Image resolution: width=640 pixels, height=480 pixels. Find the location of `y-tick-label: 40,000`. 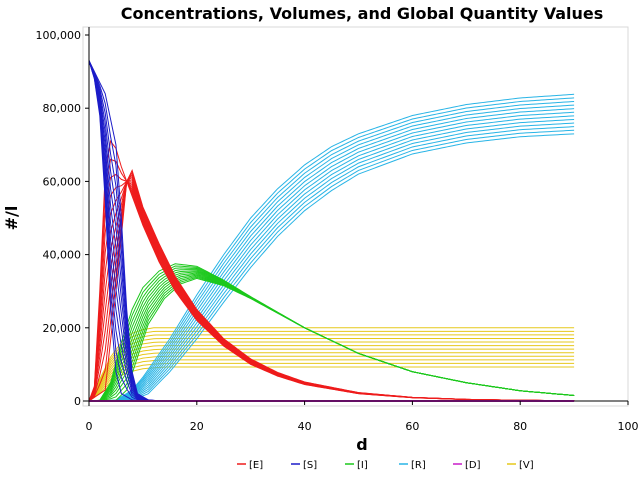

y-tick-label: 40,000 is located at coordinates (62, 255).